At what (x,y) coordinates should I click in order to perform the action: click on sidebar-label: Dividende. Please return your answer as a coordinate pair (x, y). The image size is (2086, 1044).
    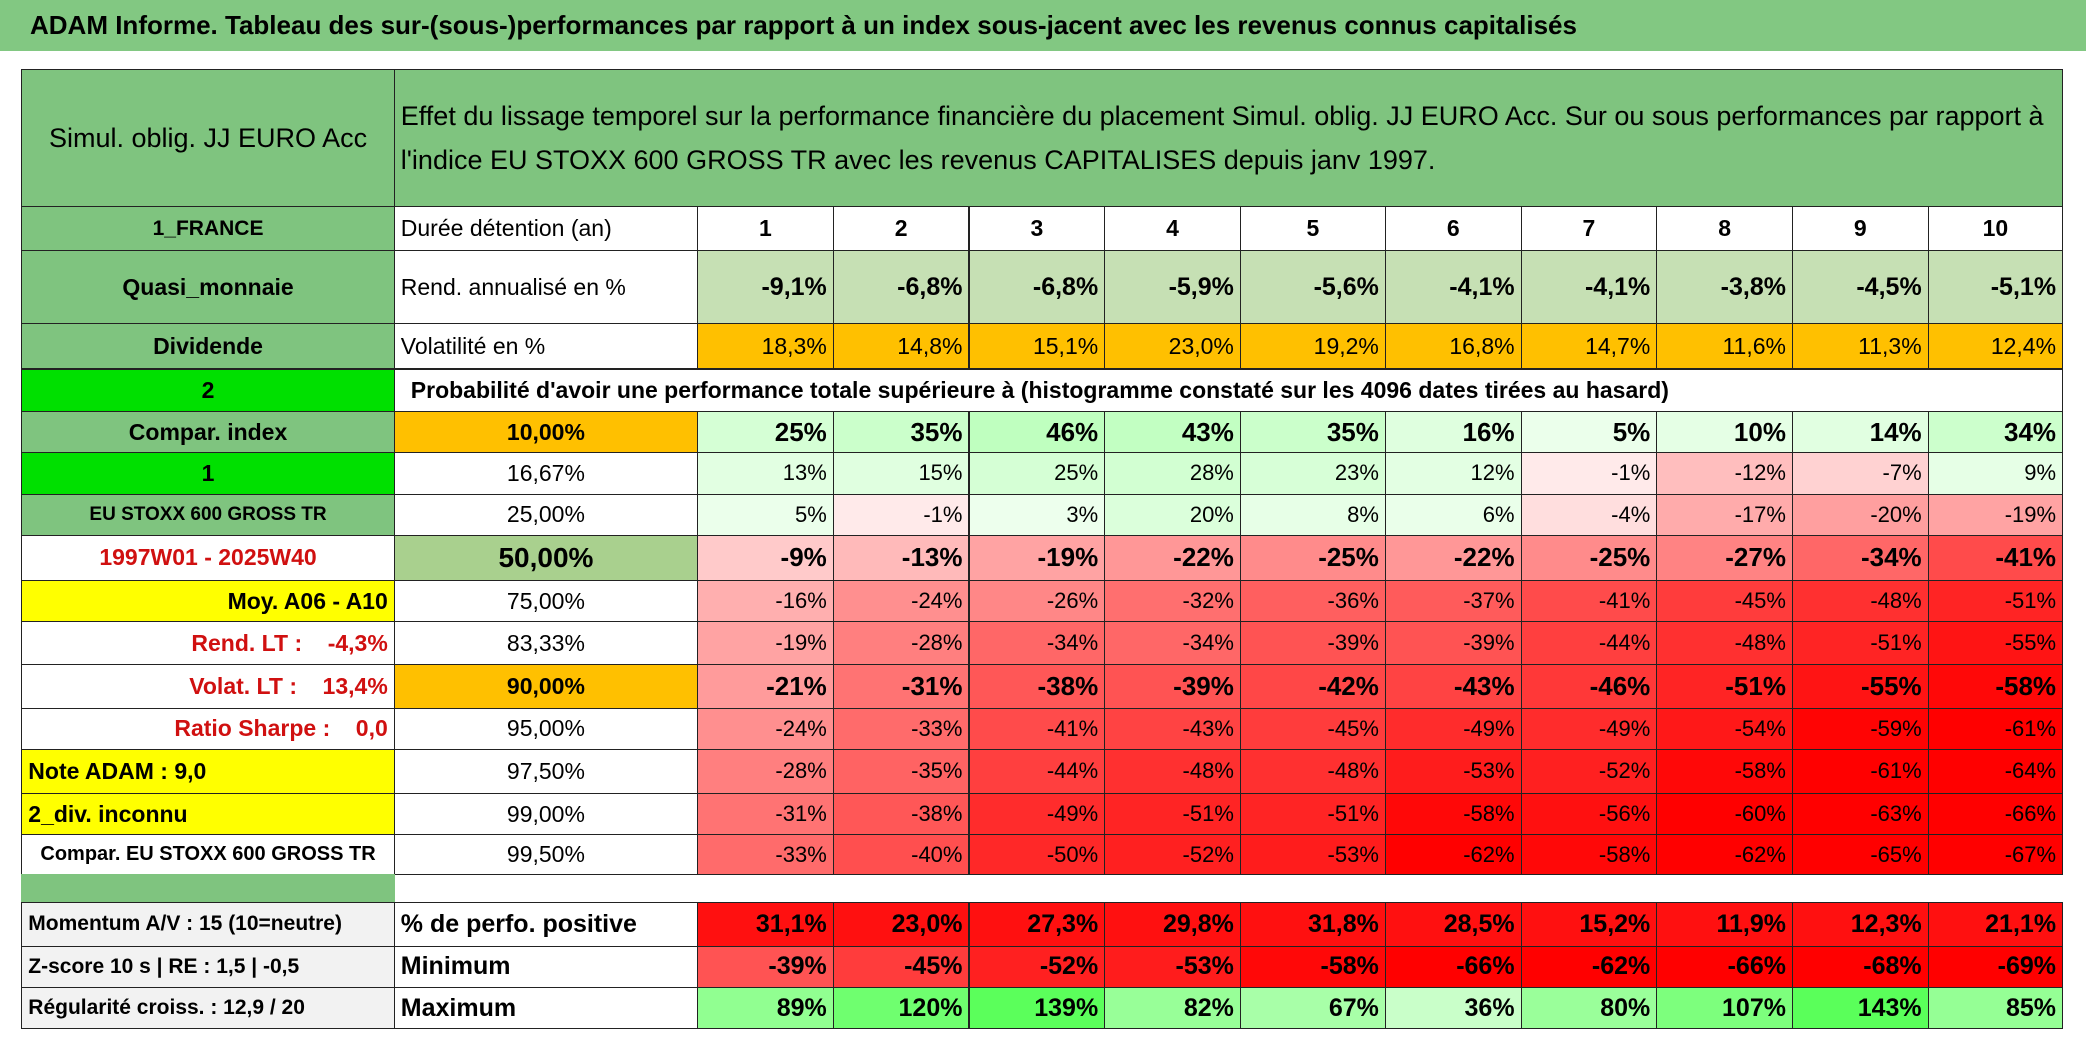
    Looking at the image, I should click on (208, 346).